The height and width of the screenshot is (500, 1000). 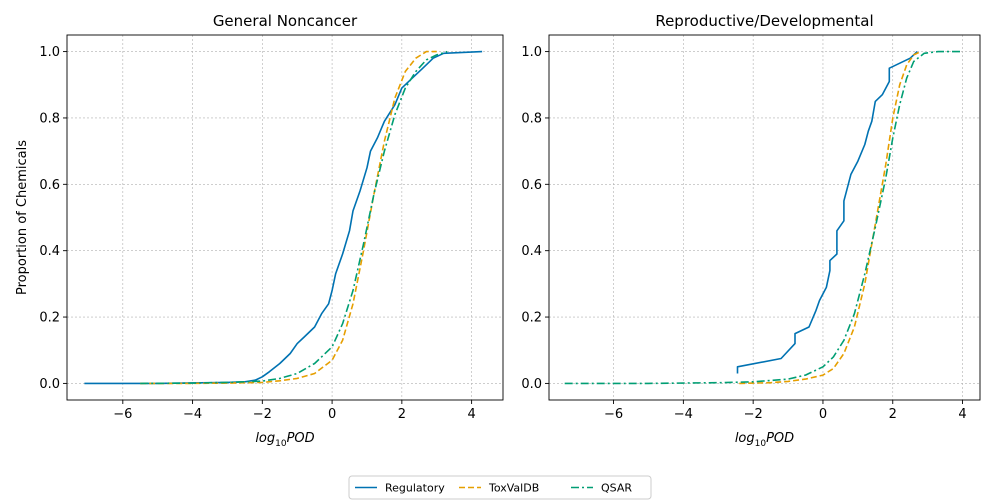 I want to click on series-line-toxvaldb, so click(x=830, y=217).